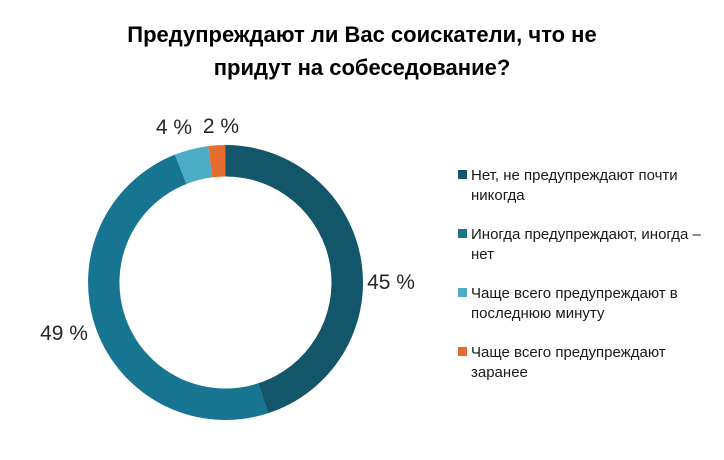 This screenshot has height=460, width=724. Describe the element at coordinates (362, 67) in the screenshot. I see `chart-title-line-2: придут на собеседование?` at that location.